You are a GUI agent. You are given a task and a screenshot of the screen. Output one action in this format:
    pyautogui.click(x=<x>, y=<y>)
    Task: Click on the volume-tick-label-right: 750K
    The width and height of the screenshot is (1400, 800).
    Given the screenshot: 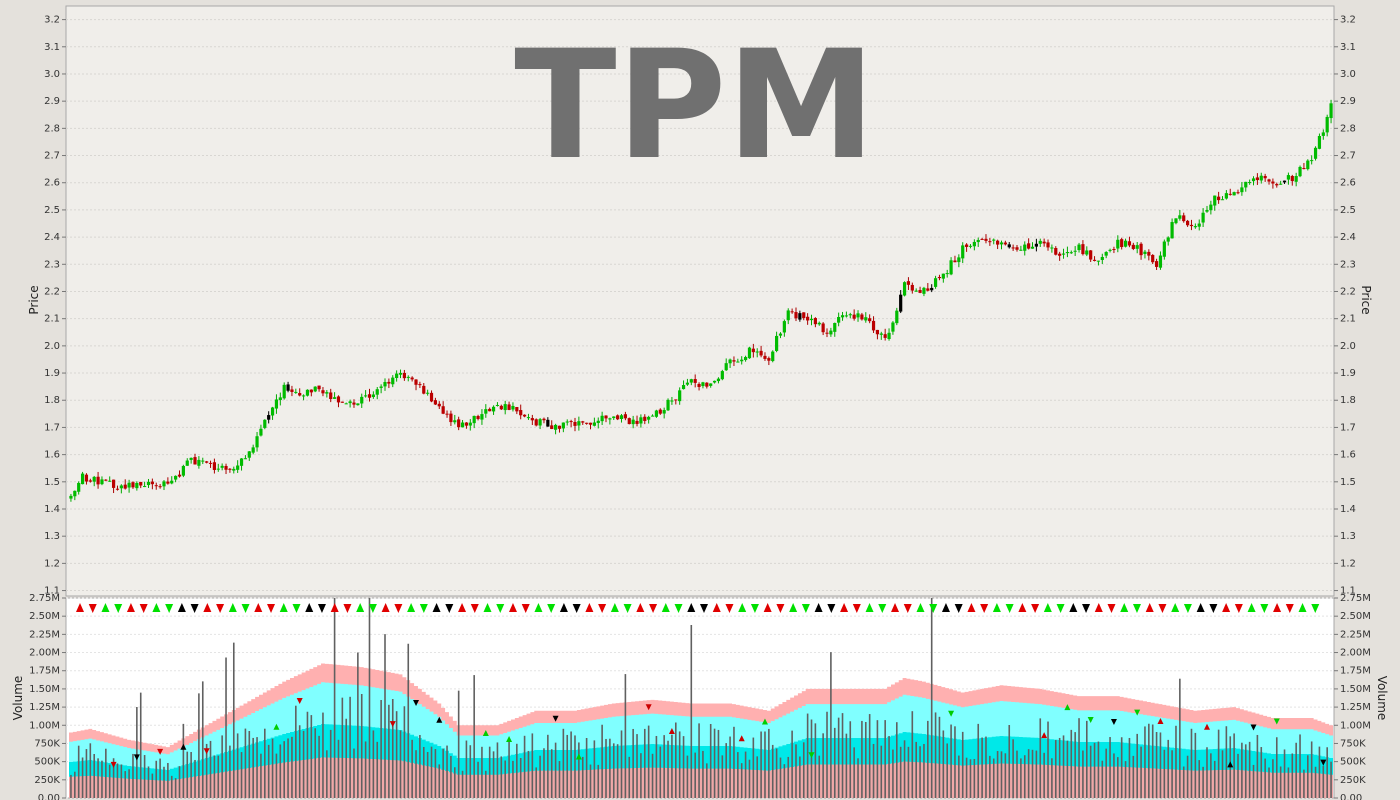 What is the action you would take?
    pyautogui.click(x=1353, y=743)
    